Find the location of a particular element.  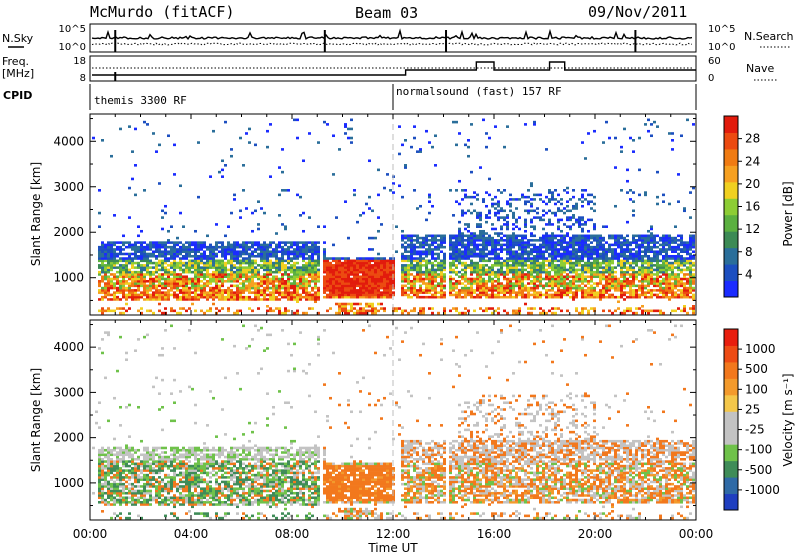

beam-title: Beam 03 is located at coordinates (386, 13).